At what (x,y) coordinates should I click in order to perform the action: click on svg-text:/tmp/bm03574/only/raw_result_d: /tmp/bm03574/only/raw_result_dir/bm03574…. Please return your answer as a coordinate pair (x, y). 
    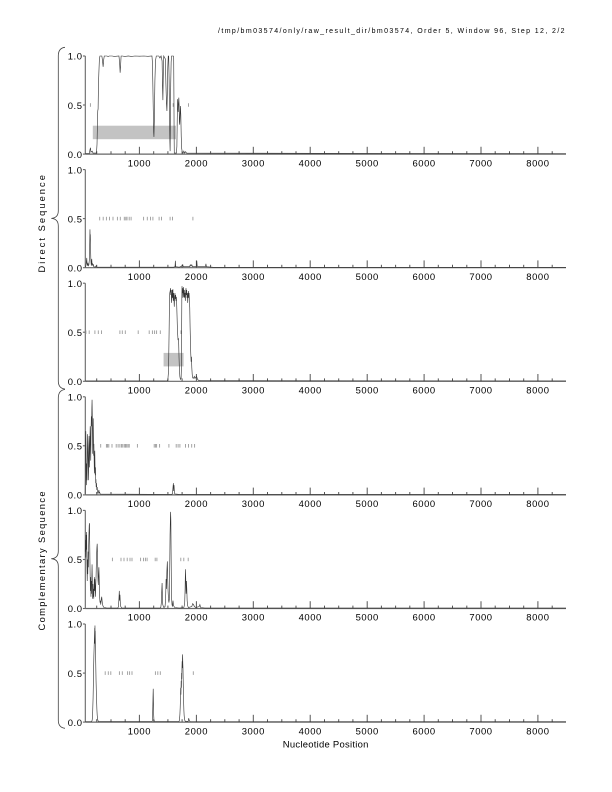
    Looking at the image, I should click on (392, 31).